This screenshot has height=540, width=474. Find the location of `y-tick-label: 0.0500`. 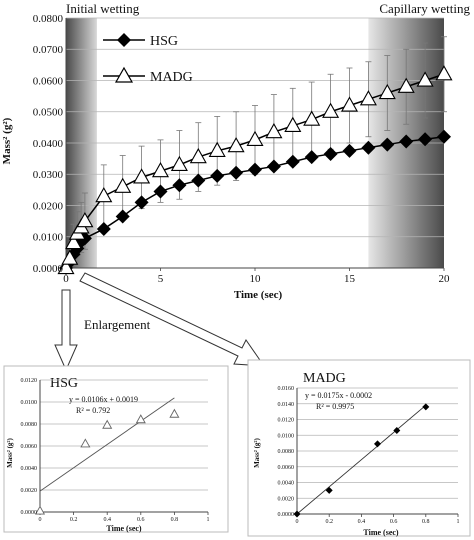

y-tick-label: 0.0500 is located at coordinates (48, 113).